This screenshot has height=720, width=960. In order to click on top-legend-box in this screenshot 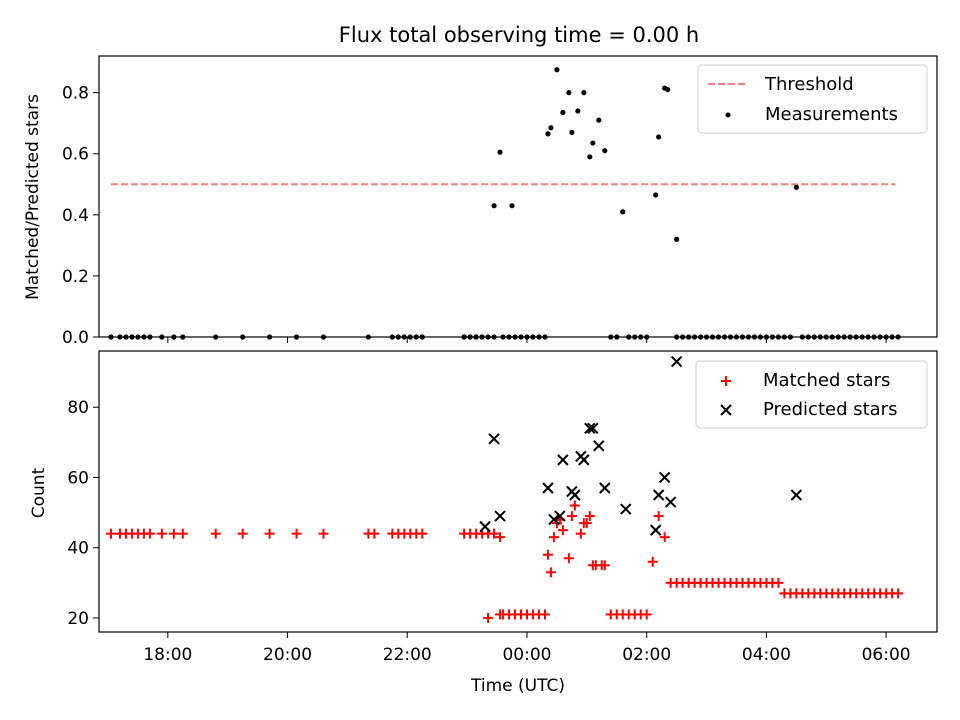, I will do `click(812, 99)`.